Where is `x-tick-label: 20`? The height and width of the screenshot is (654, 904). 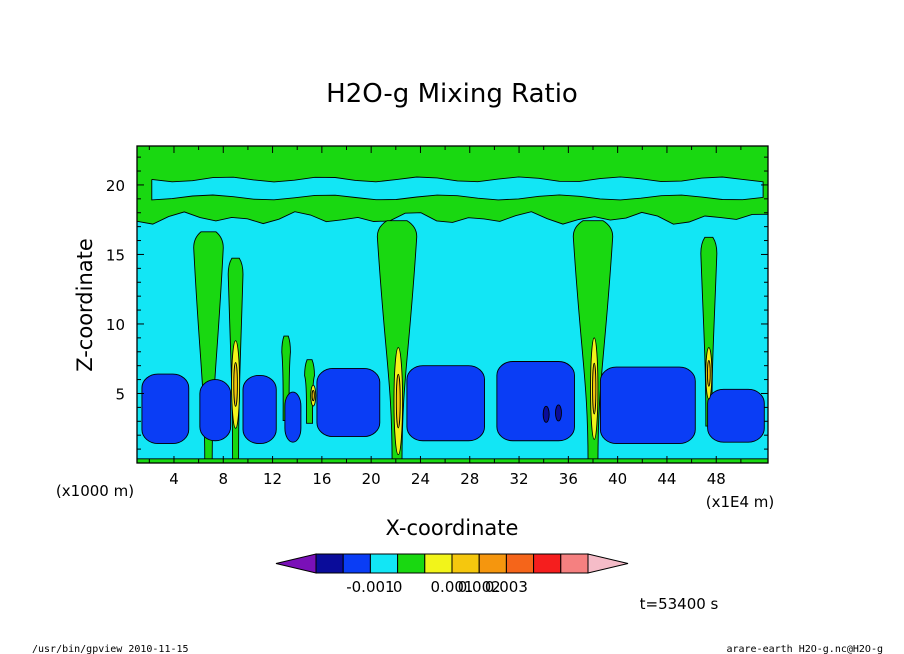 x-tick-label: 20 is located at coordinates (371, 479).